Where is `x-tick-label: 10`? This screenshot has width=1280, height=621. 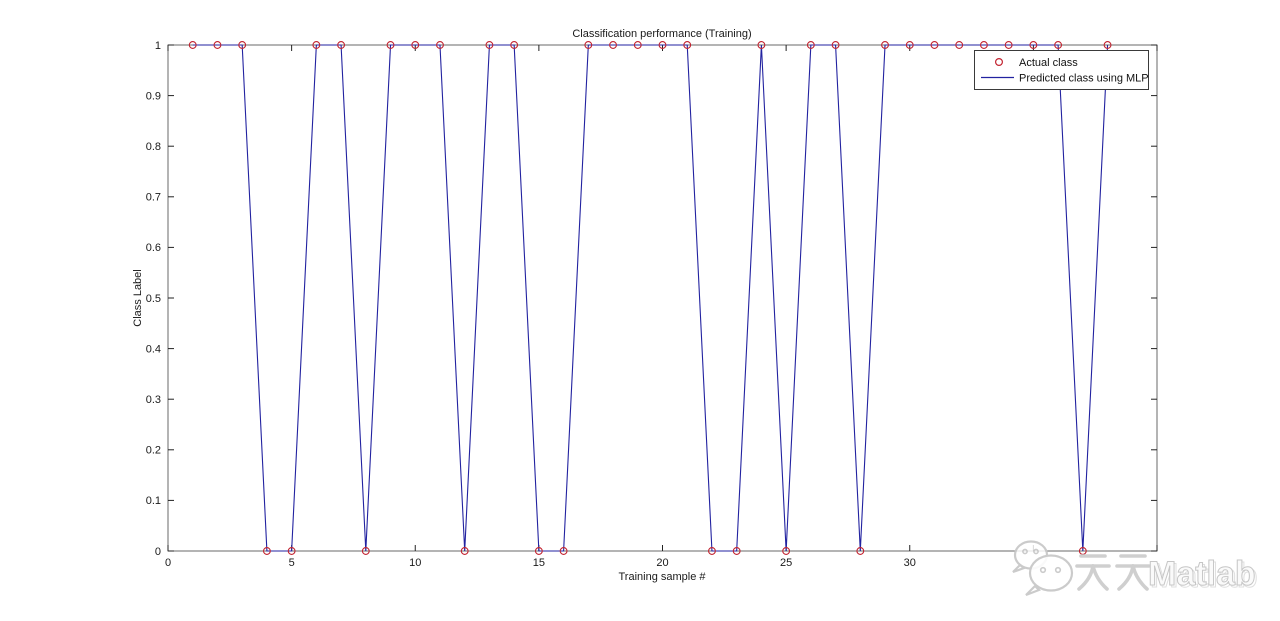 x-tick-label: 10 is located at coordinates (415, 563).